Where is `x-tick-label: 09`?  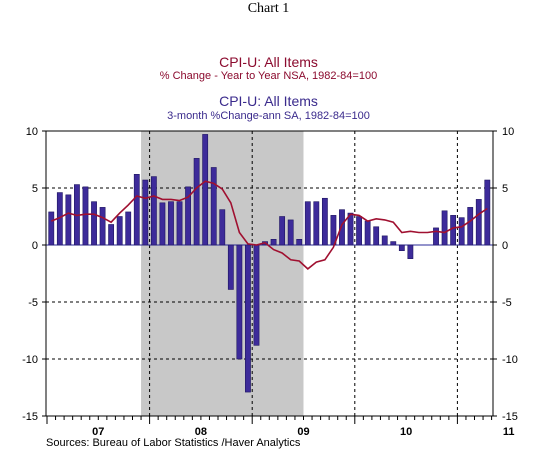 x-tick-label: 09 is located at coordinates (303, 432).